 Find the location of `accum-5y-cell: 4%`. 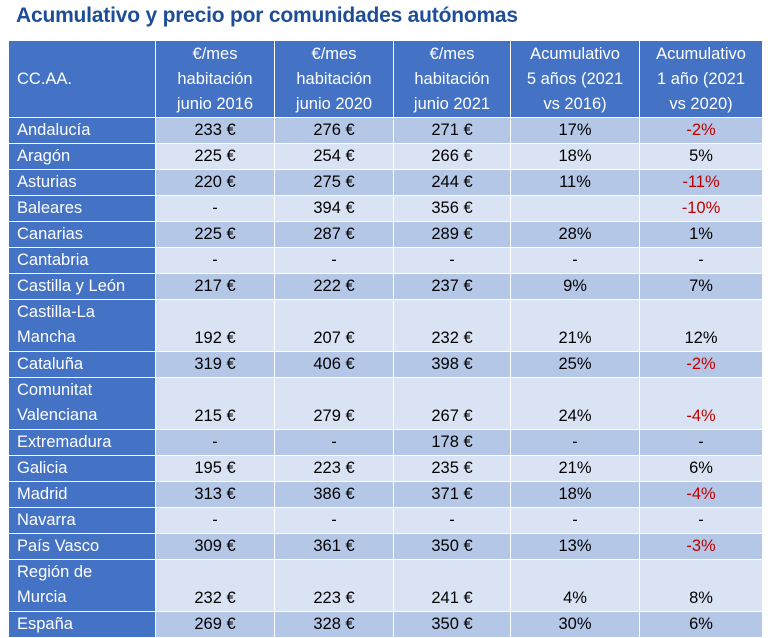

accum-5y-cell: 4% is located at coordinates (575, 585).